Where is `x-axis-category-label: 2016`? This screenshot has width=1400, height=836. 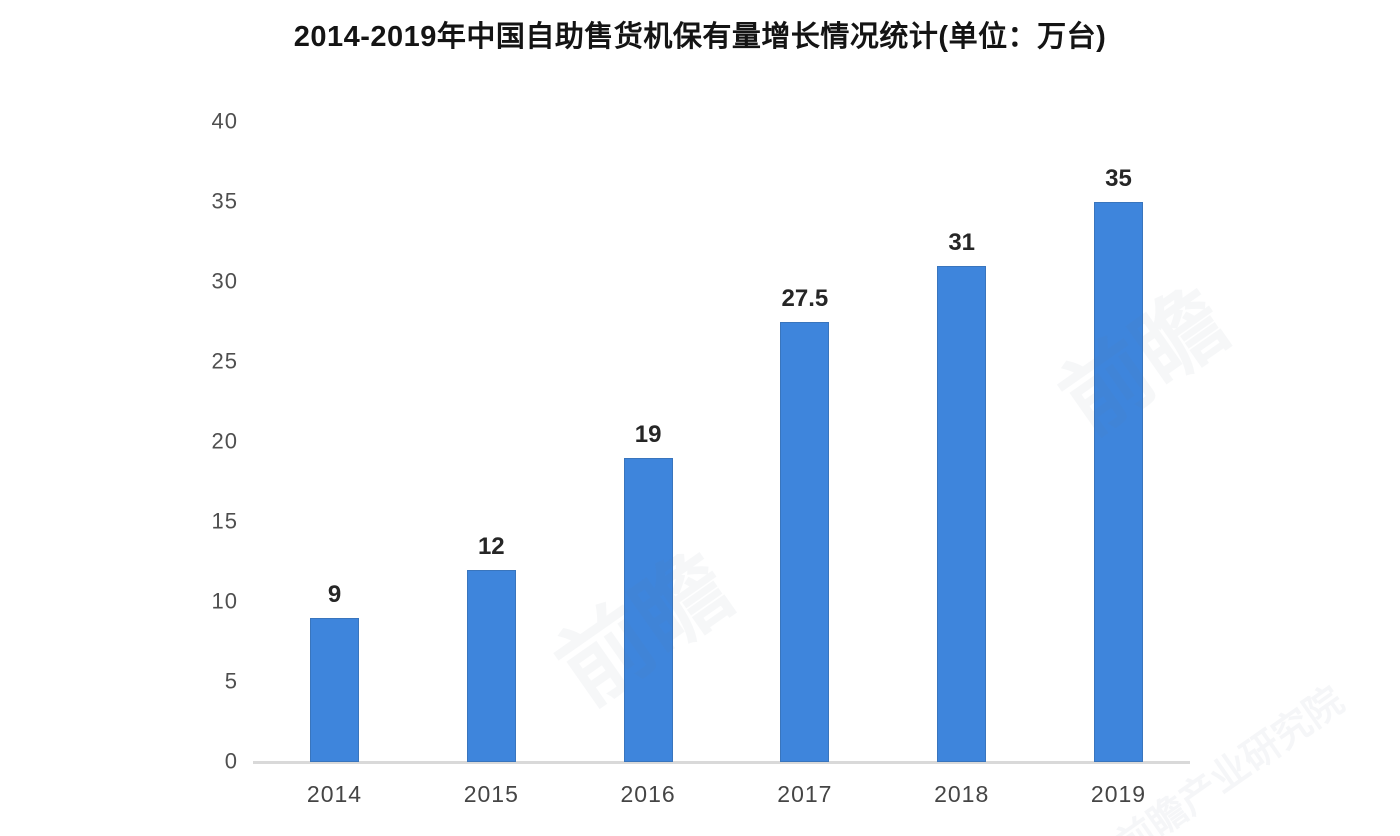 x-axis-category-label: 2016 is located at coordinates (648, 794).